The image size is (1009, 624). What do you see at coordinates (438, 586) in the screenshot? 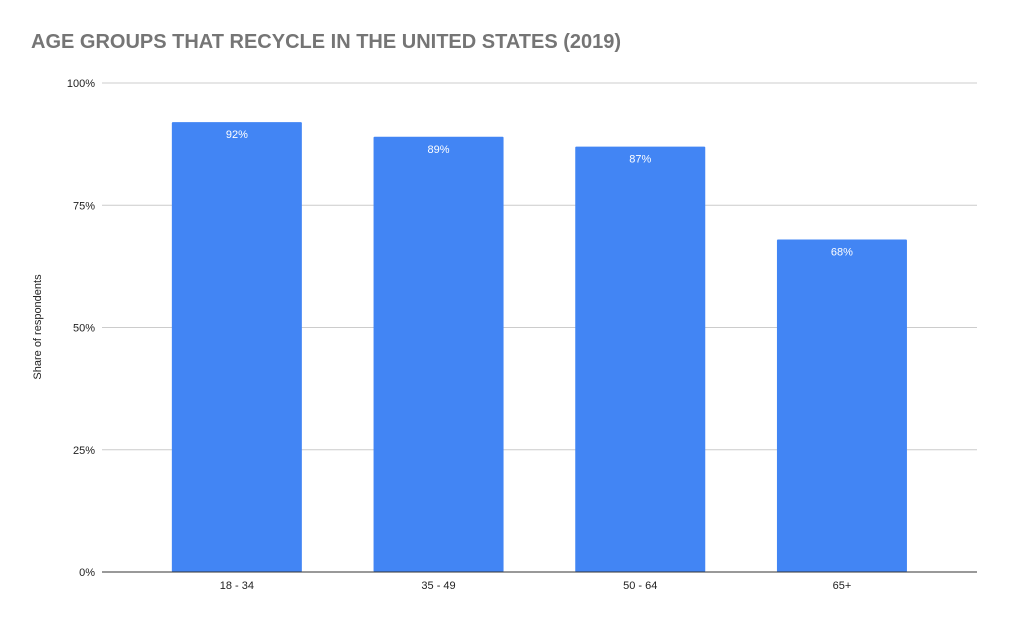
I see `x-tick-label: 35 - 49` at bounding box center [438, 586].